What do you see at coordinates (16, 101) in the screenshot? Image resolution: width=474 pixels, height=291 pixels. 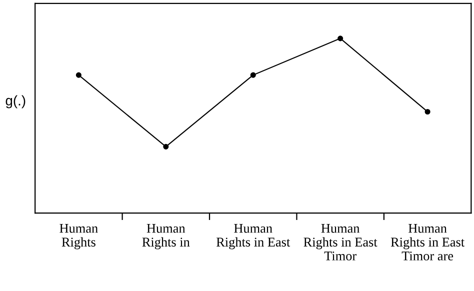 I see `y-axis-title: g(.)` at bounding box center [16, 101].